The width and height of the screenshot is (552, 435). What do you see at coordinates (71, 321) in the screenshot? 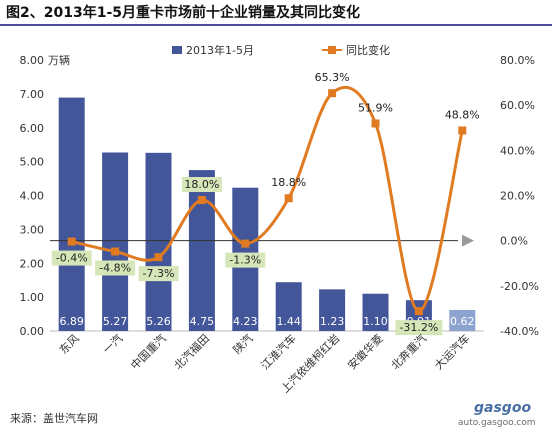
I see `bar-value-label: 6.89` at bounding box center [71, 321].